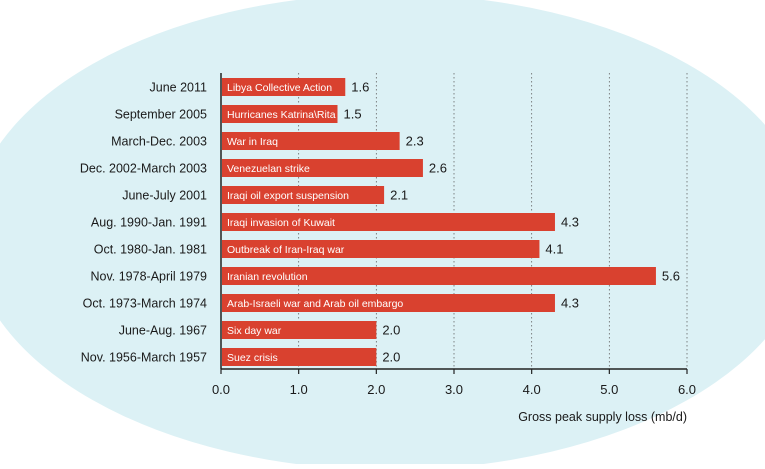 The height and width of the screenshot is (469, 765). What do you see at coordinates (687, 389) in the screenshot?
I see `x-tick-label: 6.0` at bounding box center [687, 389].